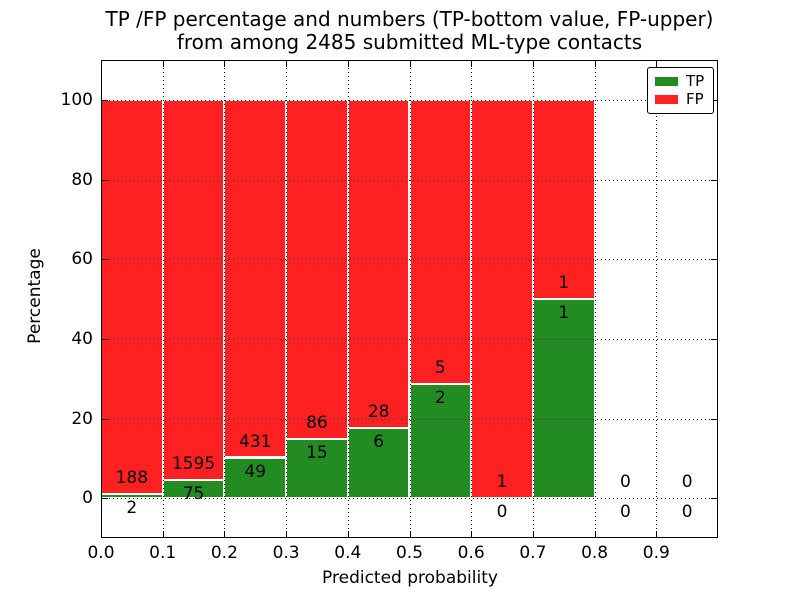  Describe the element at coordinates (286, 553) in the screenshot. I see `x-tick-label: 0.3` at that location.